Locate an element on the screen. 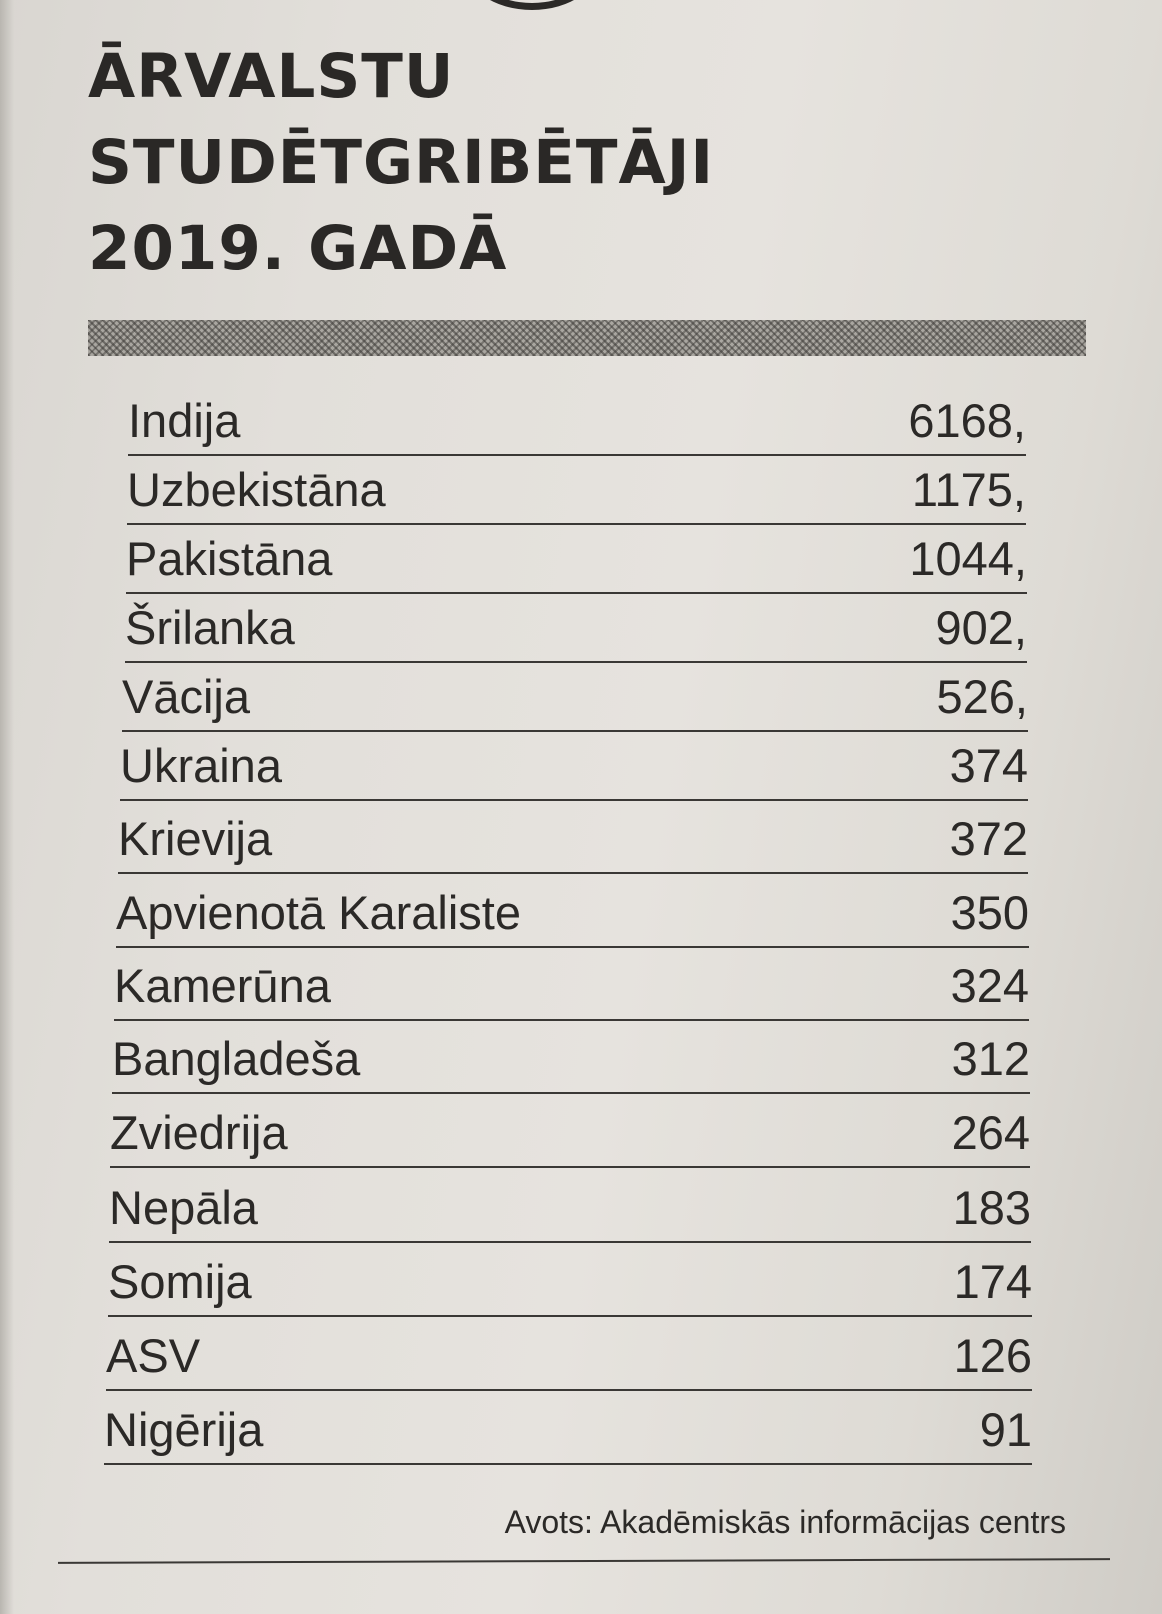 Image resolution: width=1162 pixels, height=1614 pixels. circle-graphic is located at coordinates (532, 5).